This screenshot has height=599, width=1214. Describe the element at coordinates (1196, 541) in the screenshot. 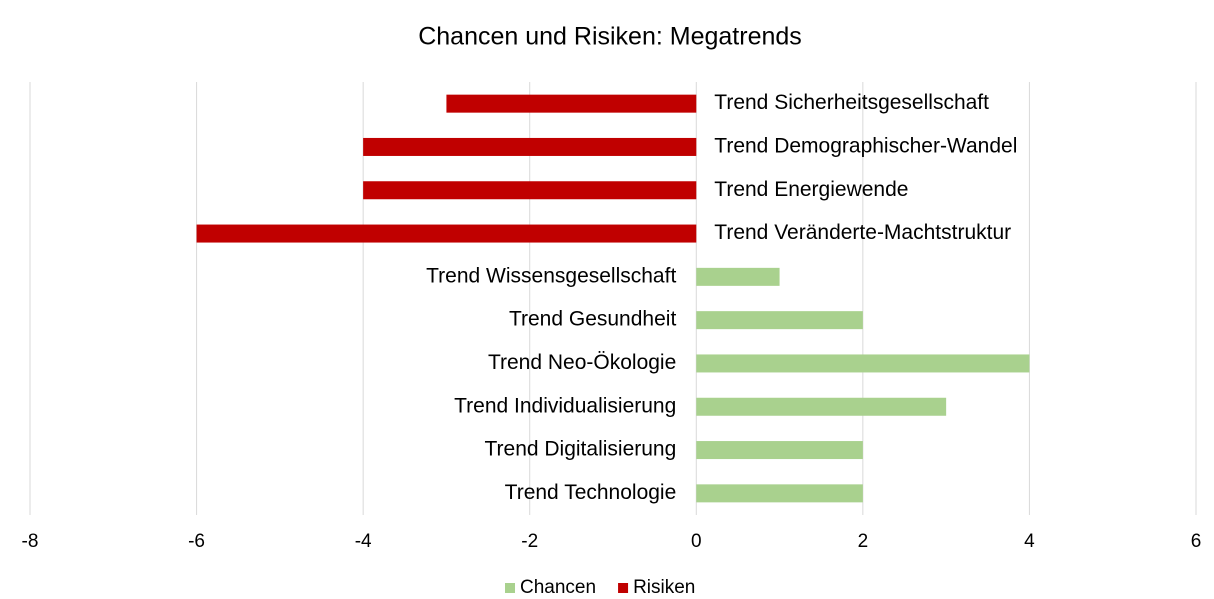

I see `x-tick-label: 6` at that location.